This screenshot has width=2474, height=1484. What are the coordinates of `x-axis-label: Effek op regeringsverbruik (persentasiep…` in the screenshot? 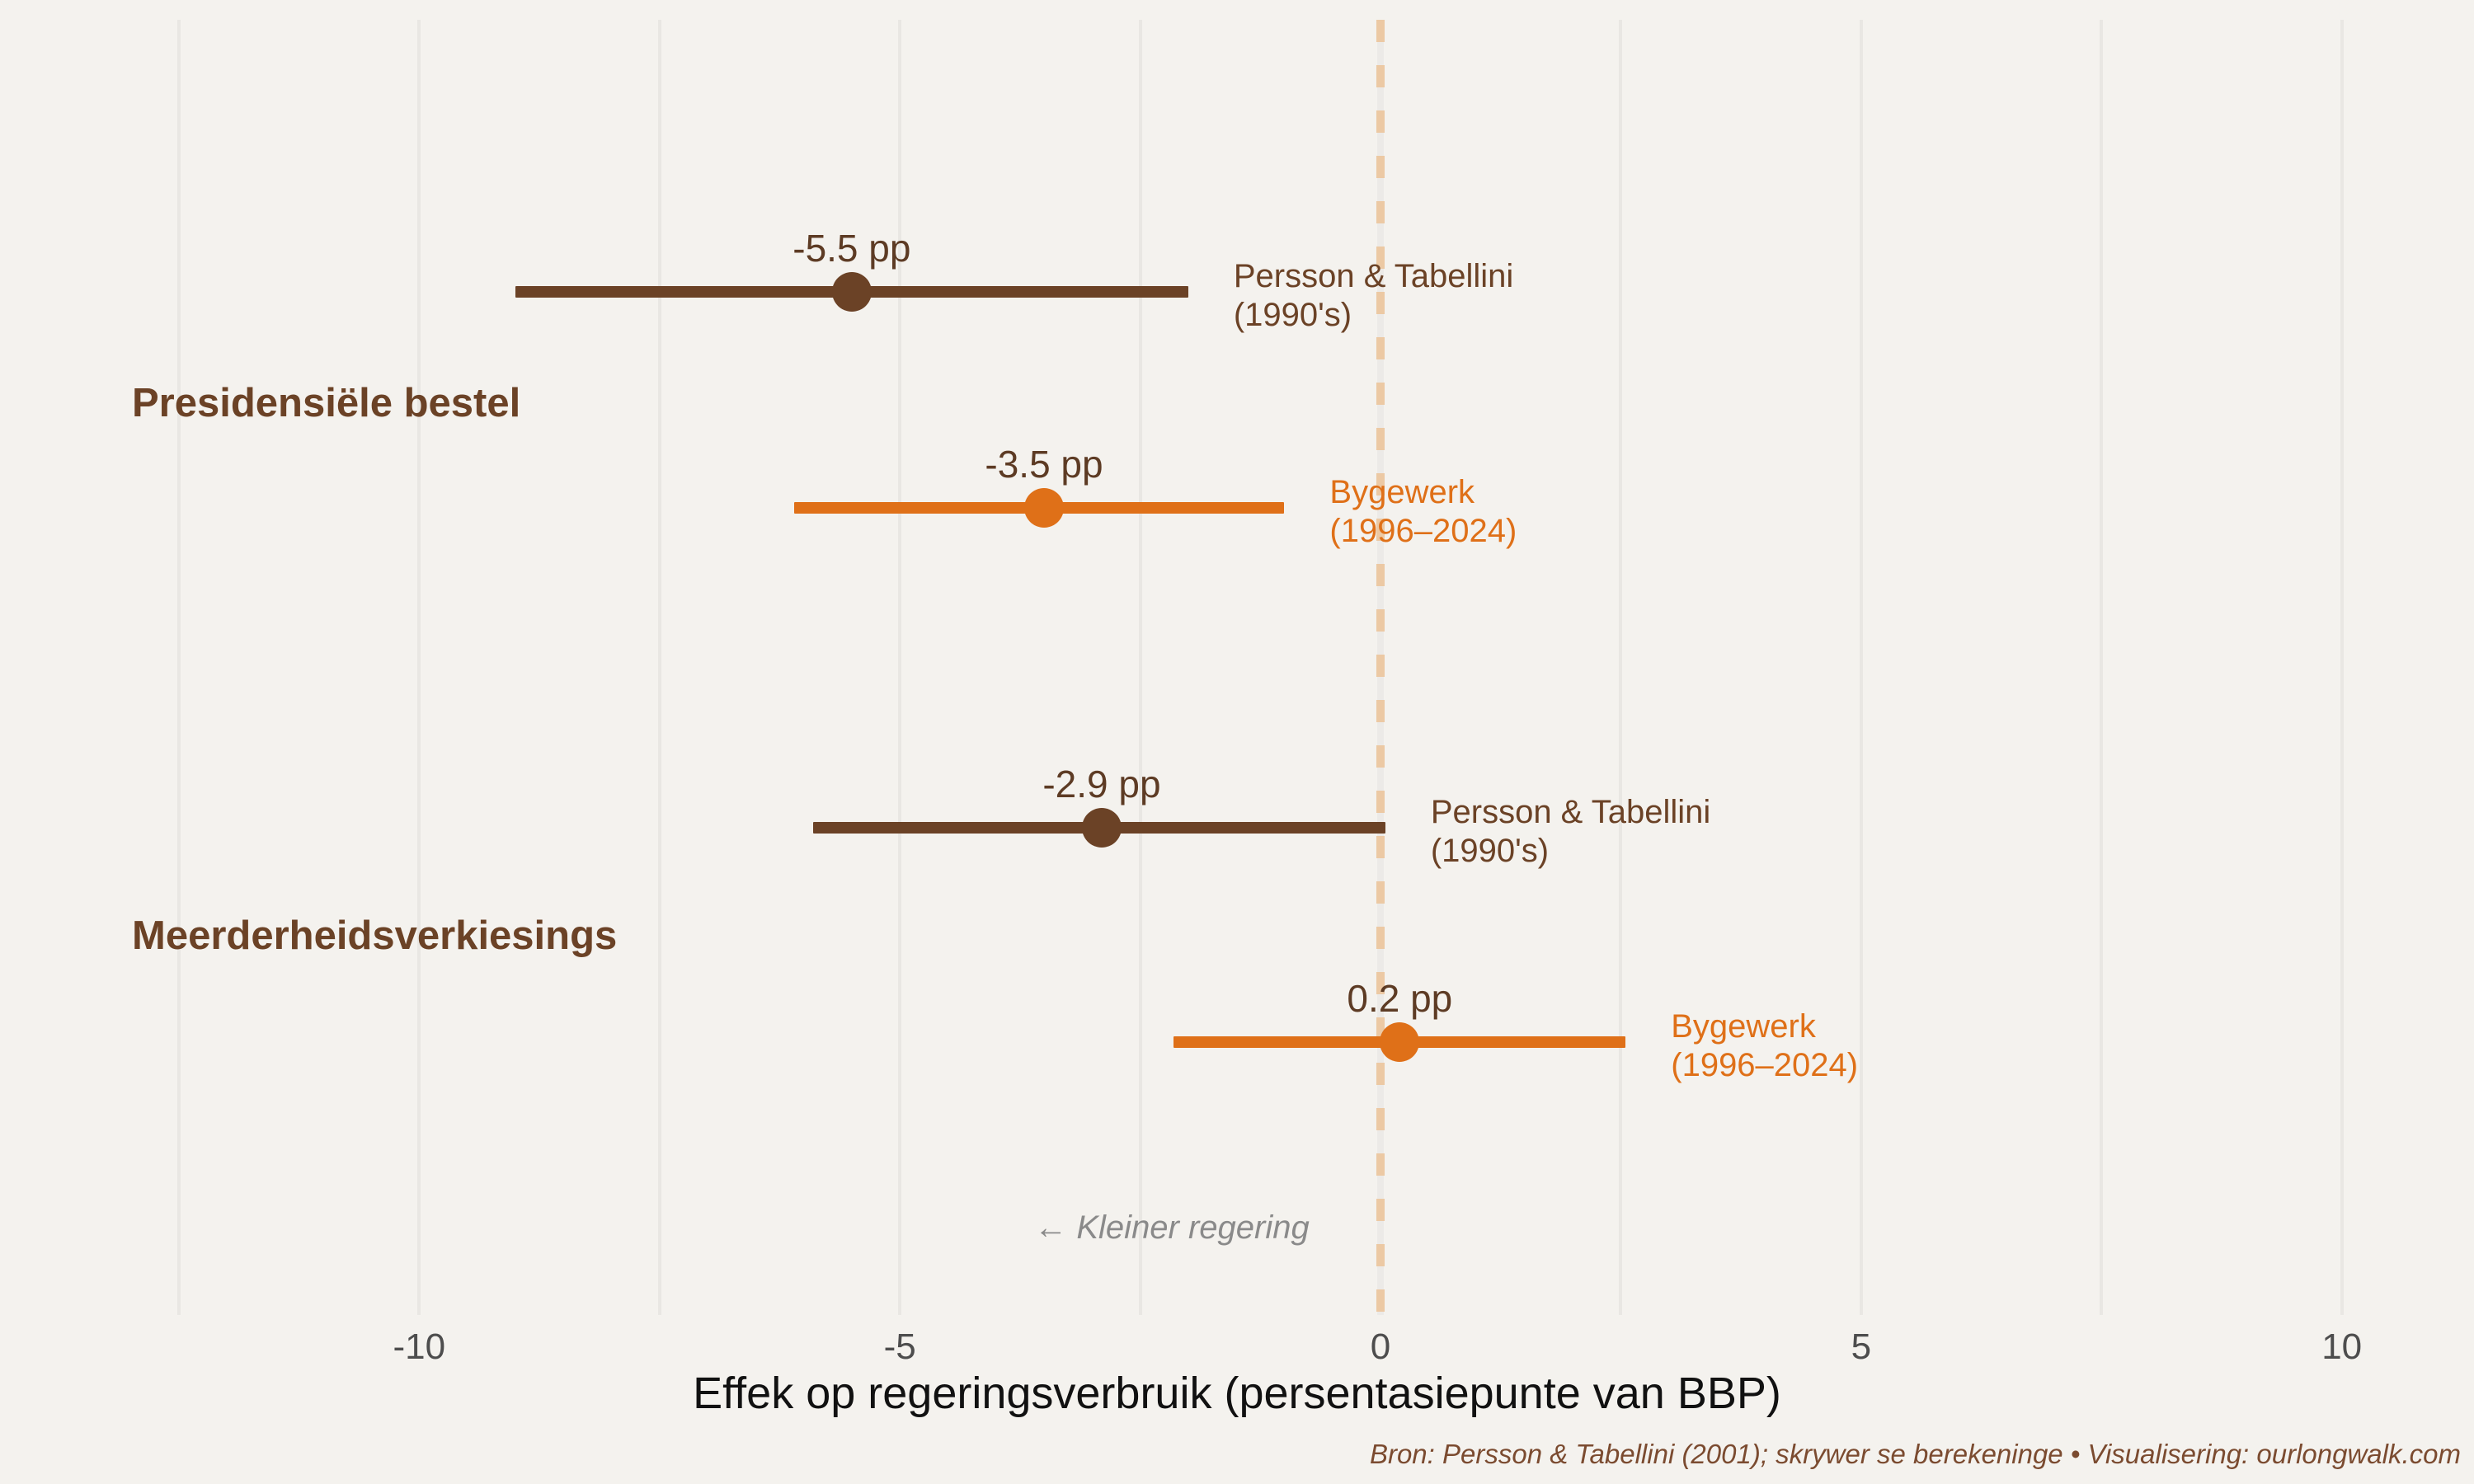 It's located at (1237, 1393).